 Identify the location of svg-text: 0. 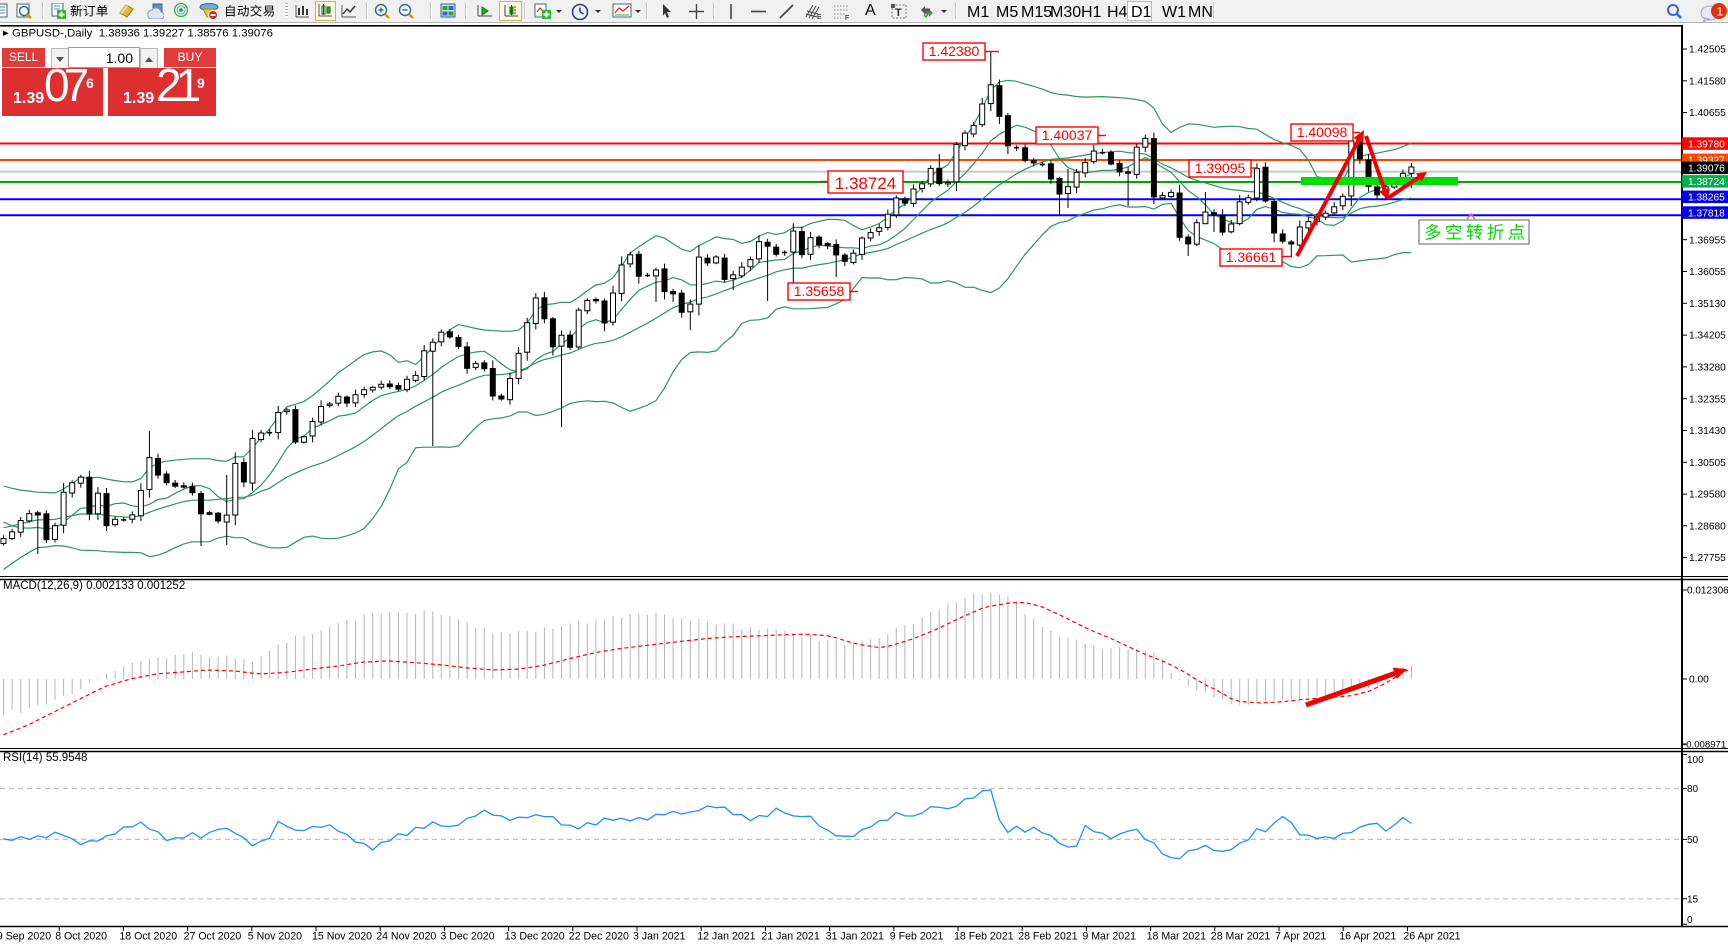
(1690, 920).